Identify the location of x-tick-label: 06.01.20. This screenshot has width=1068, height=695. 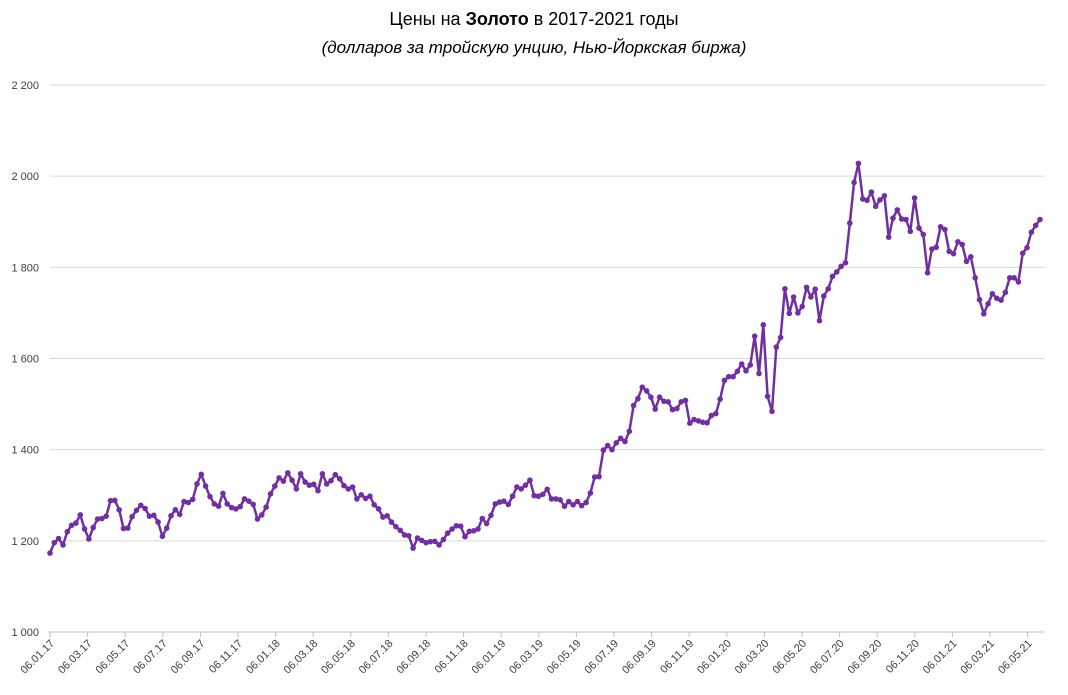
(714, 657).